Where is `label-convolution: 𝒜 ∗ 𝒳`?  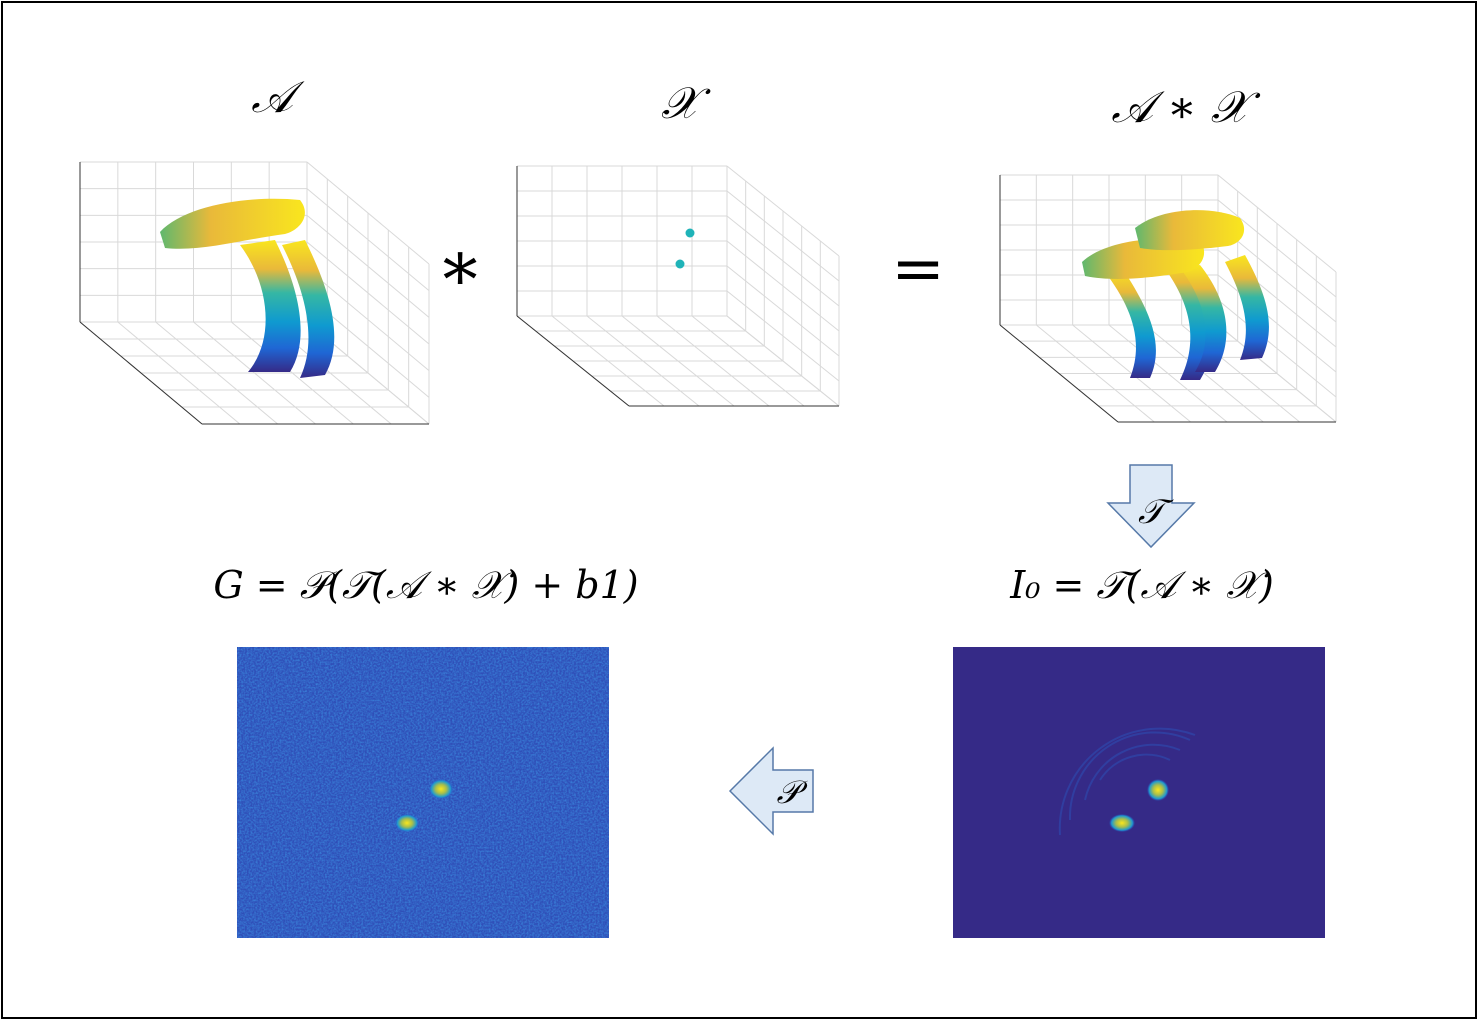
label-convolution: 𝒜 ∗ 𝒳 is located at coordinates (1186, 107).